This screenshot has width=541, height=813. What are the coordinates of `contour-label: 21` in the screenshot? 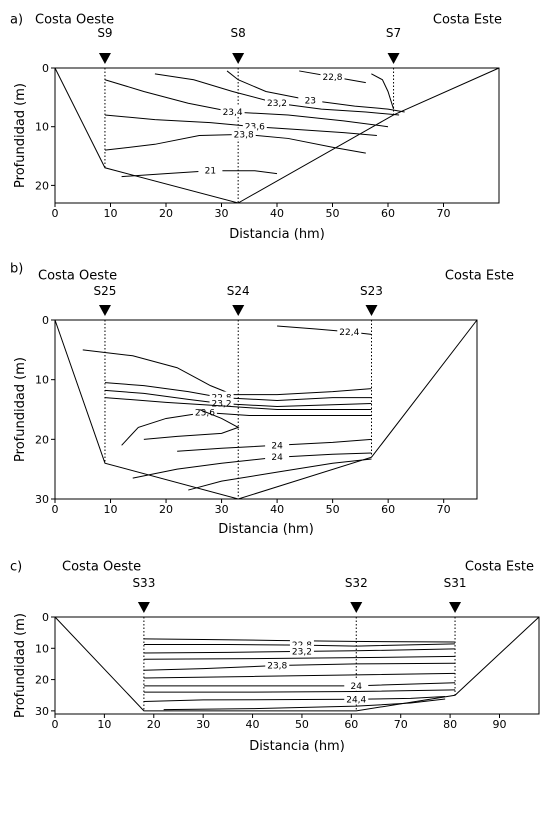 It's located at (210, 172).